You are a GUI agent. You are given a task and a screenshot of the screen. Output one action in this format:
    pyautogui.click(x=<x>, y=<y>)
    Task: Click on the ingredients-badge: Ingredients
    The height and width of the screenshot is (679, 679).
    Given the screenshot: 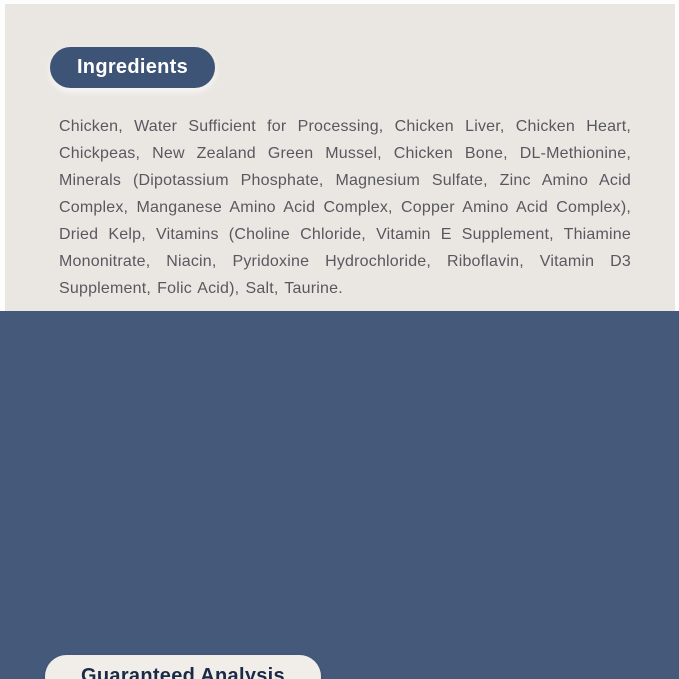 What is the action you would take?
    pyautogui.click(x=132, y=67)
    